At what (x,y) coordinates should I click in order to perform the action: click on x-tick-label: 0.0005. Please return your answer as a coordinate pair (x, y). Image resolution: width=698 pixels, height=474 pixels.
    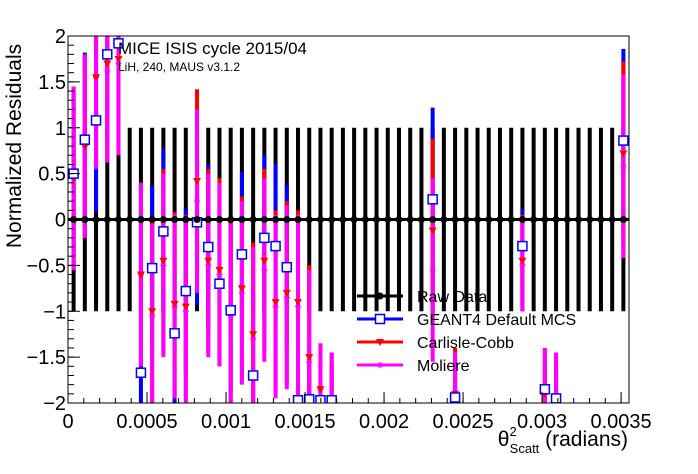
    Looking at the image, I should click on (146, 422).